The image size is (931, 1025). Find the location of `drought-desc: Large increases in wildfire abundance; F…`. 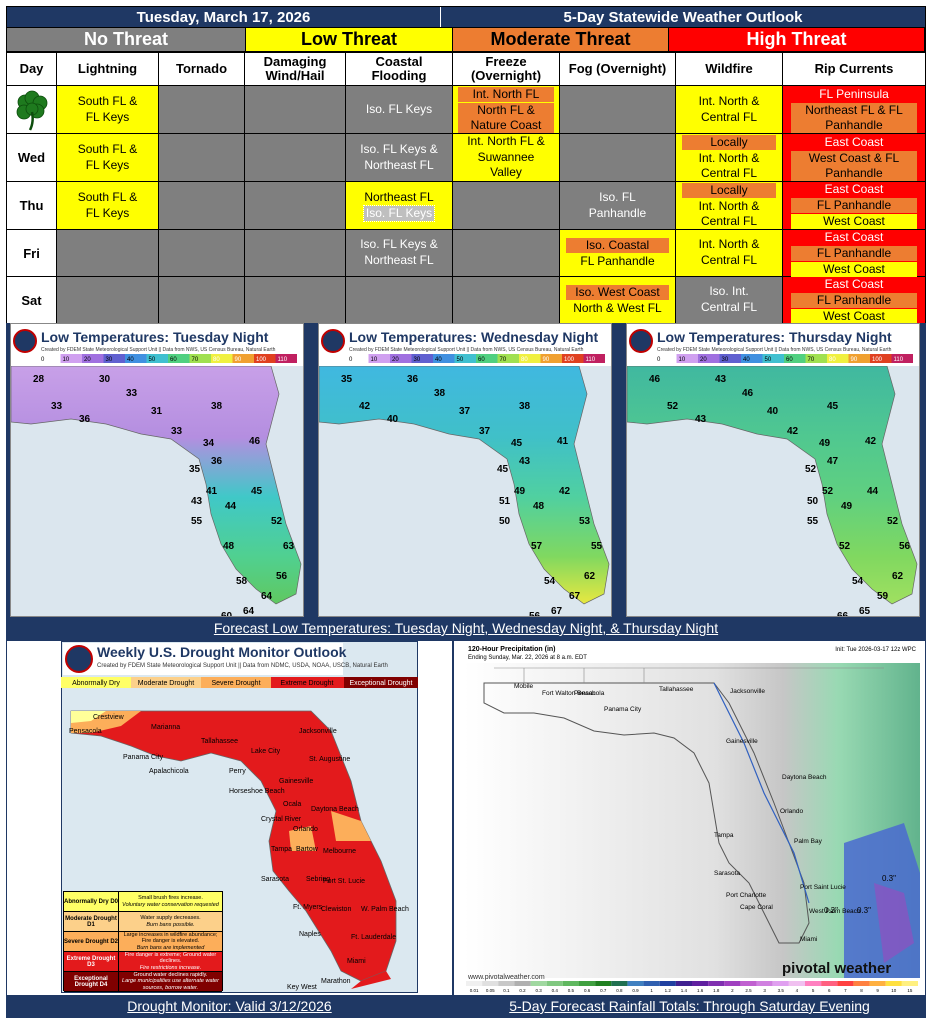

drought-desc: Large increases in wildfire abundance; F… is located at coordinates (170, 938).